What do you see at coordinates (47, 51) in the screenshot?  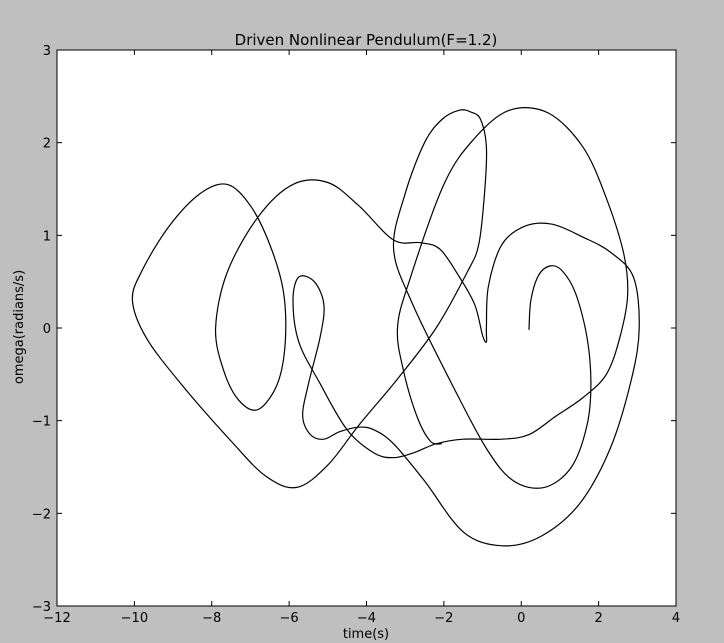 I see `y-tick-label: 3` at bounding box center [47, 51].